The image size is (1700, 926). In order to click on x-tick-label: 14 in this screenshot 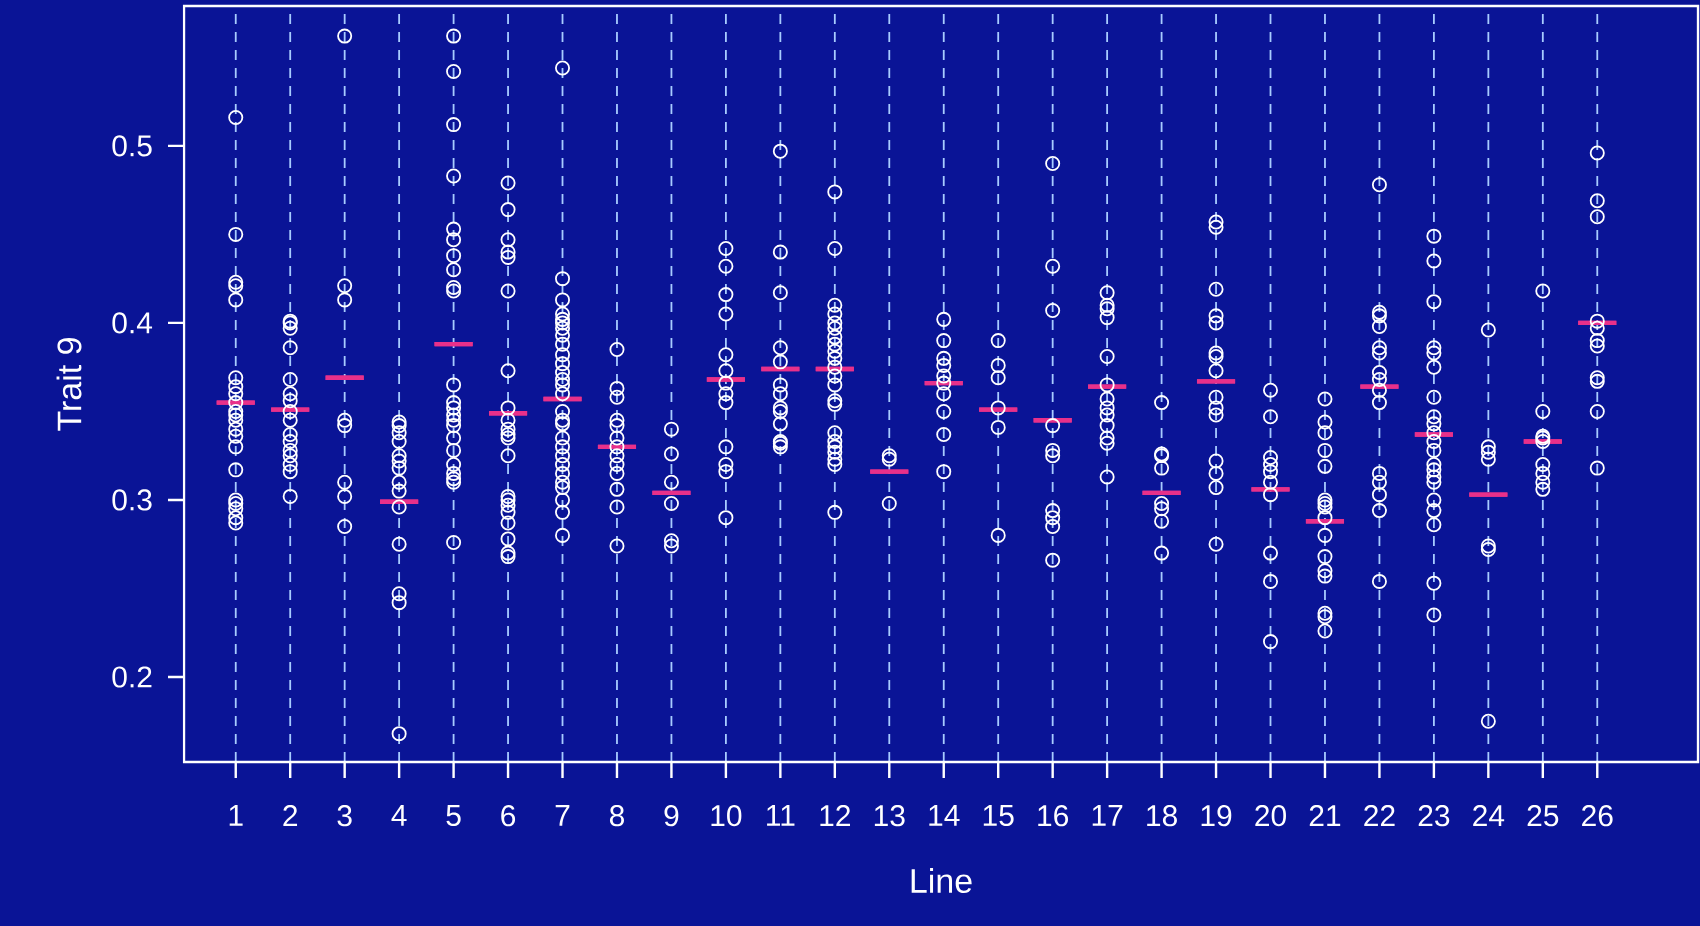, I will do `click(944, 815)`.